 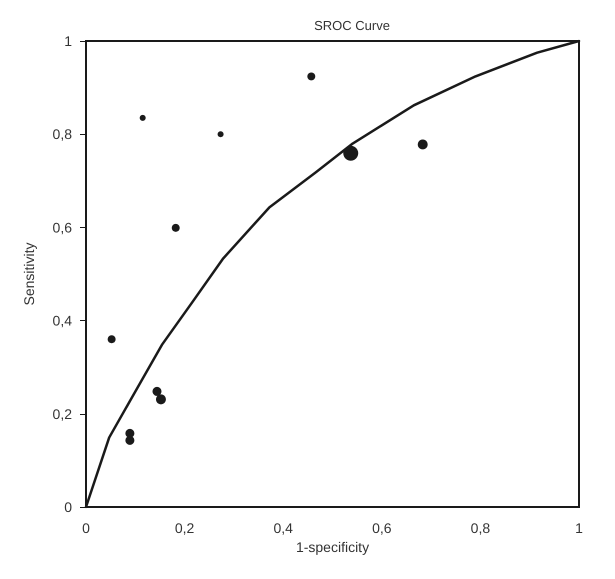 I want to click on x-tick-label: 0,4, so click(x=283, y=528).